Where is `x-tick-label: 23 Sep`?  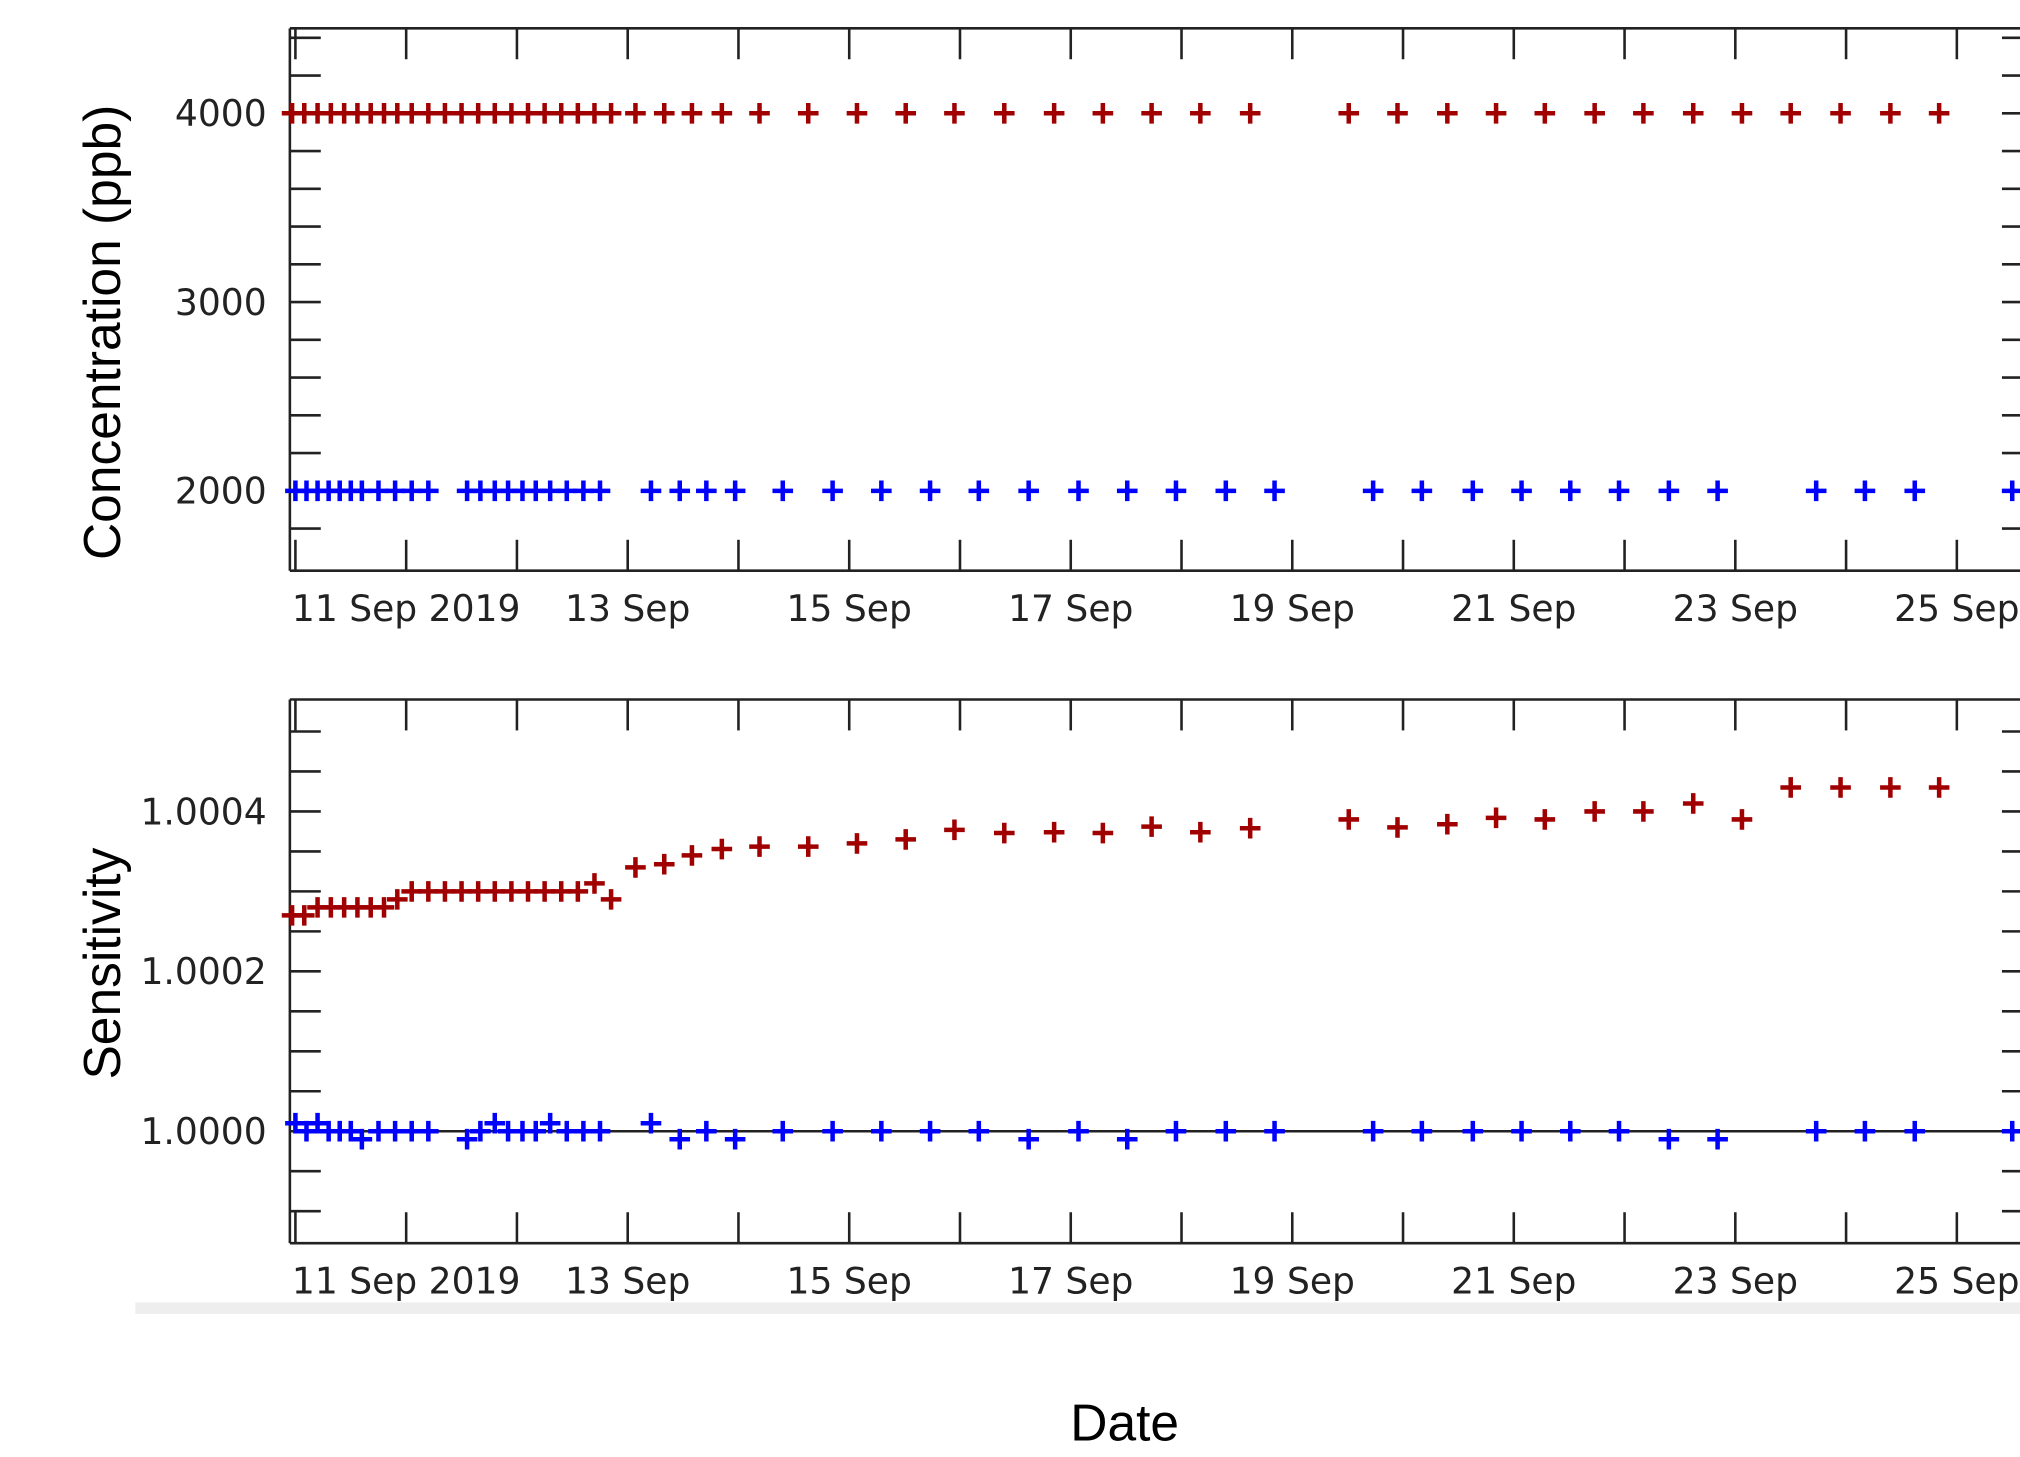 x-tick-label: 23 Sep is located at coordinates (1735, 1281).